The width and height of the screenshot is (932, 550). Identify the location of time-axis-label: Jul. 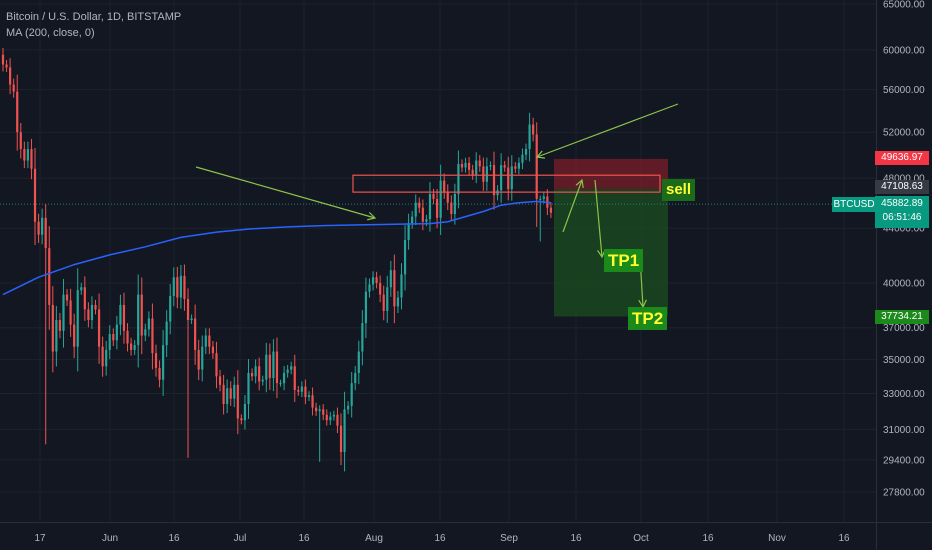
(240, 538).